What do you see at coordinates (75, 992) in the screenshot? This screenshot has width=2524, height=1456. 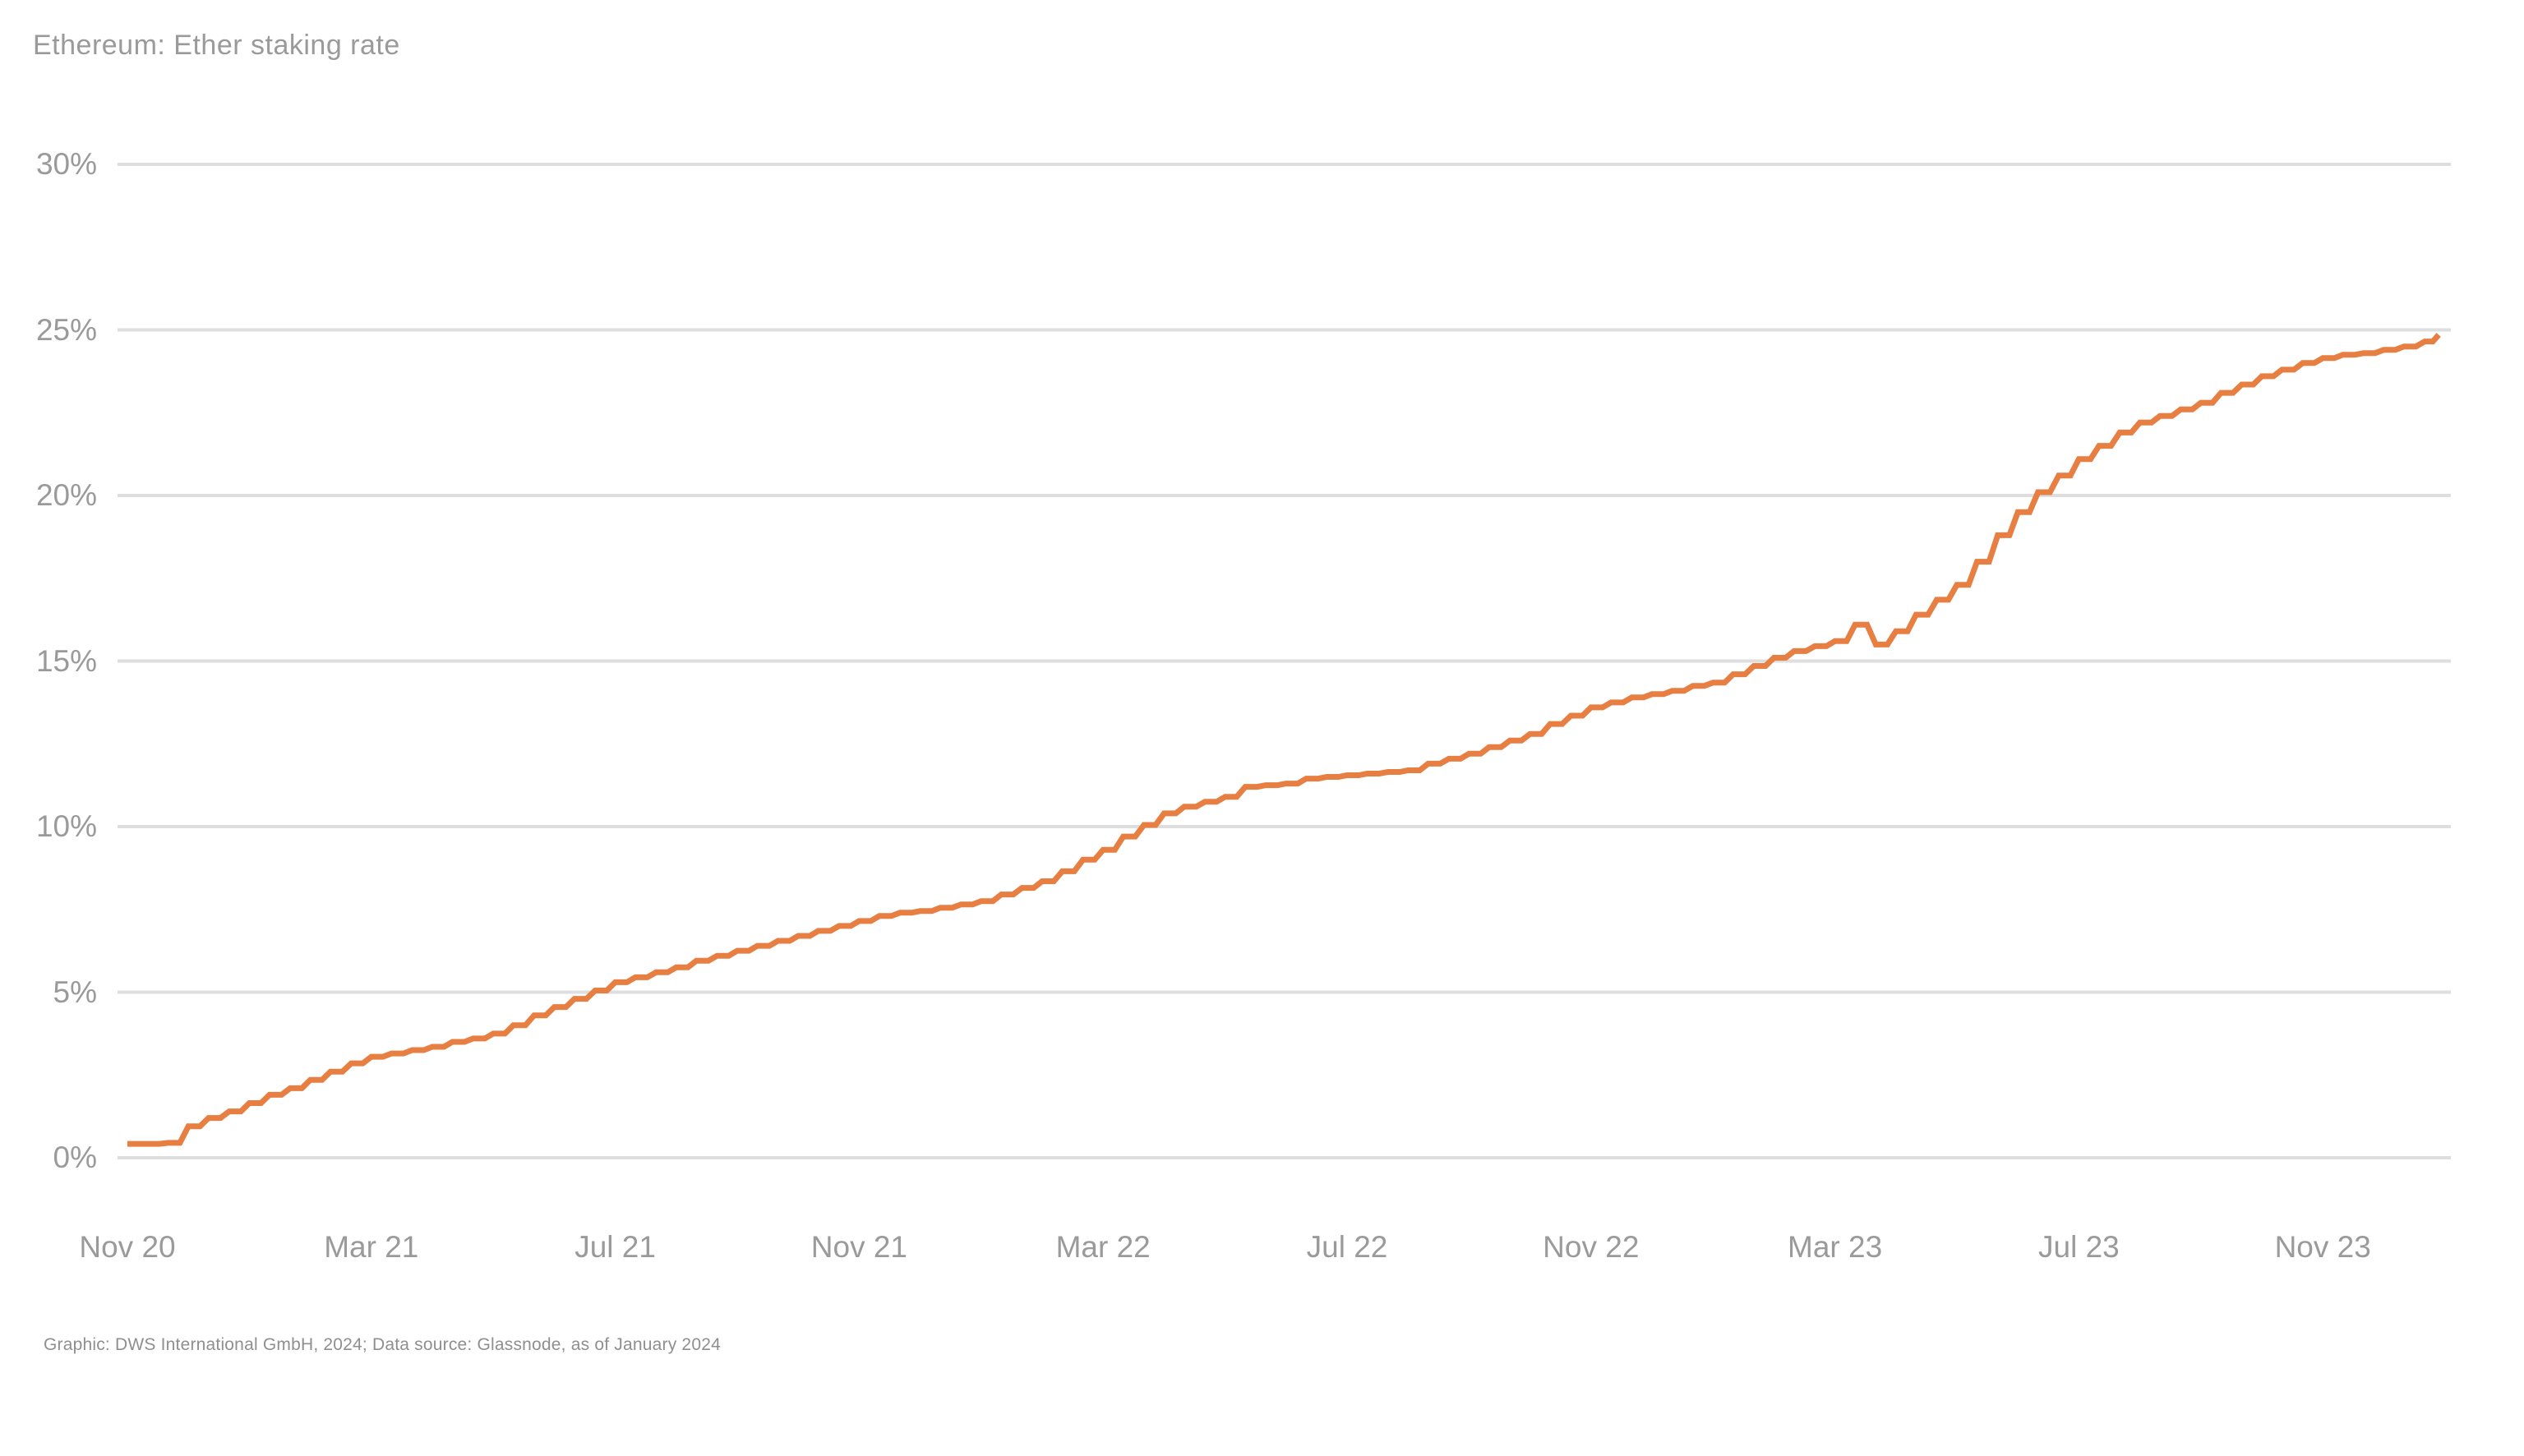 I see `y-axis-tick-label: 5%` at bounding box center [75, 992].